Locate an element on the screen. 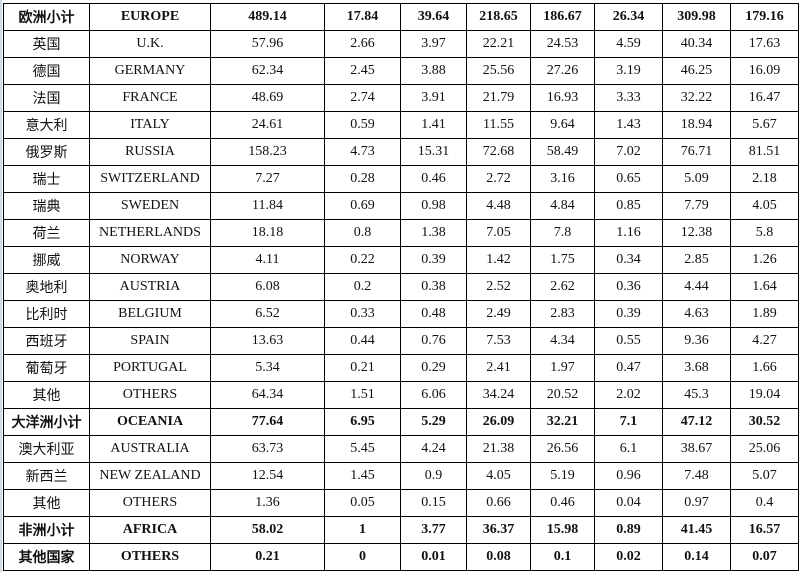 Image resolution: width=801 pixels, height=572 pixels. value-cell: 0.85 is located at coordinates (628, 206).